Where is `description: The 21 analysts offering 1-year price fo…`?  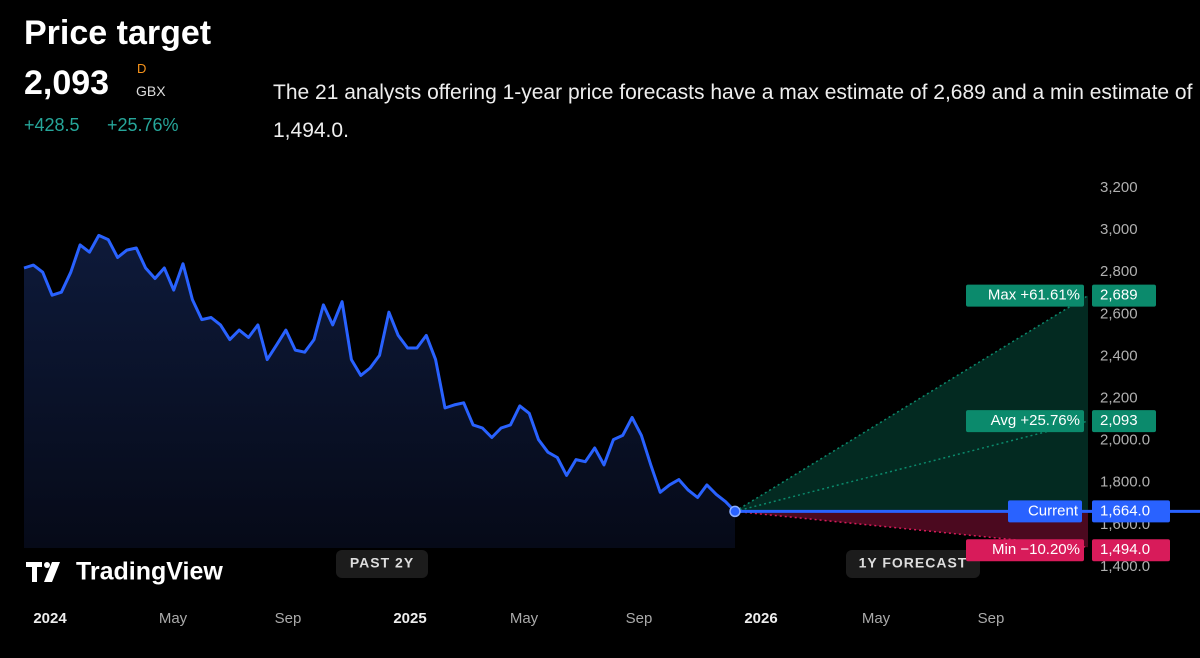 description: The 21 analysts offering 1-year price fo… is located at coordinates (733, 111).